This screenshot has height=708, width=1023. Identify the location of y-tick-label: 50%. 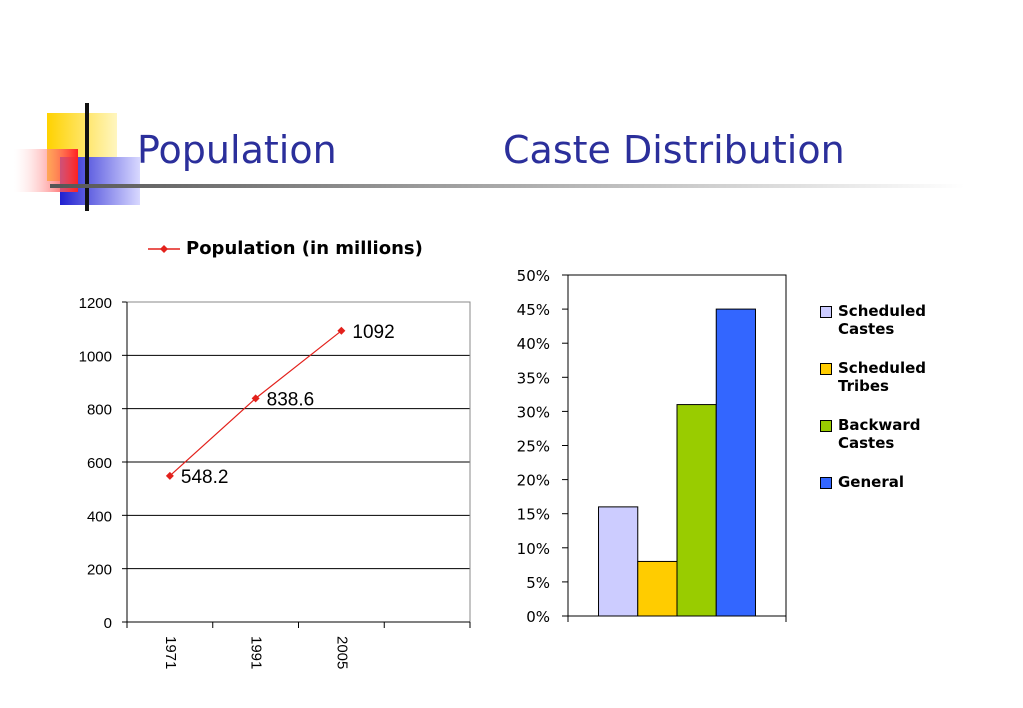
(533, 276).